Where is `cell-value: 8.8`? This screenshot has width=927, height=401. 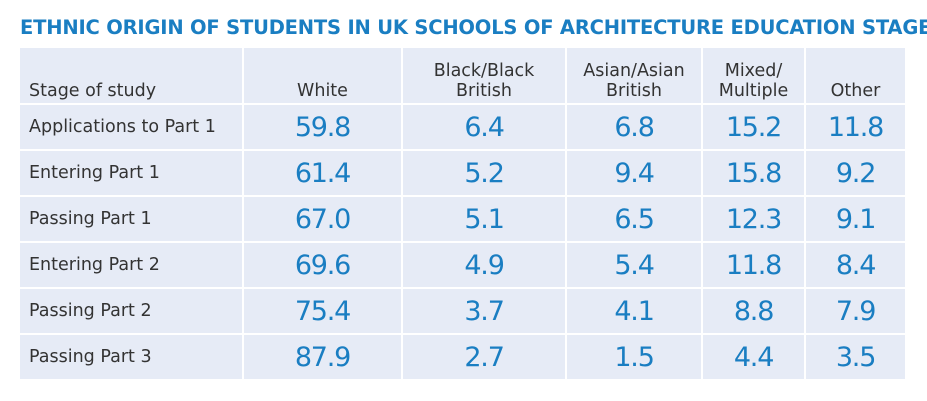
cell-value: 8.8 is located at coordinates (754, 312).